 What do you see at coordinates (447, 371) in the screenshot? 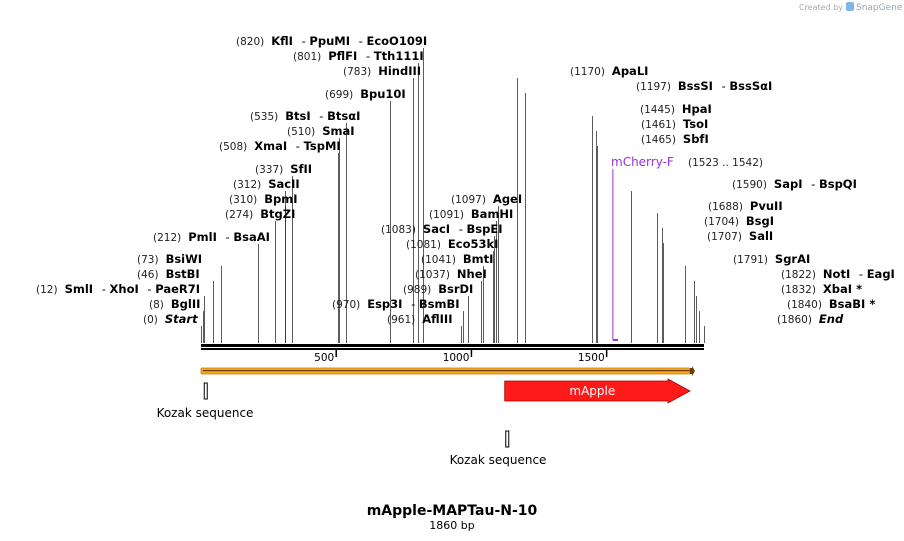
I see `feature-bar-full` at bounding box center [447, 371].